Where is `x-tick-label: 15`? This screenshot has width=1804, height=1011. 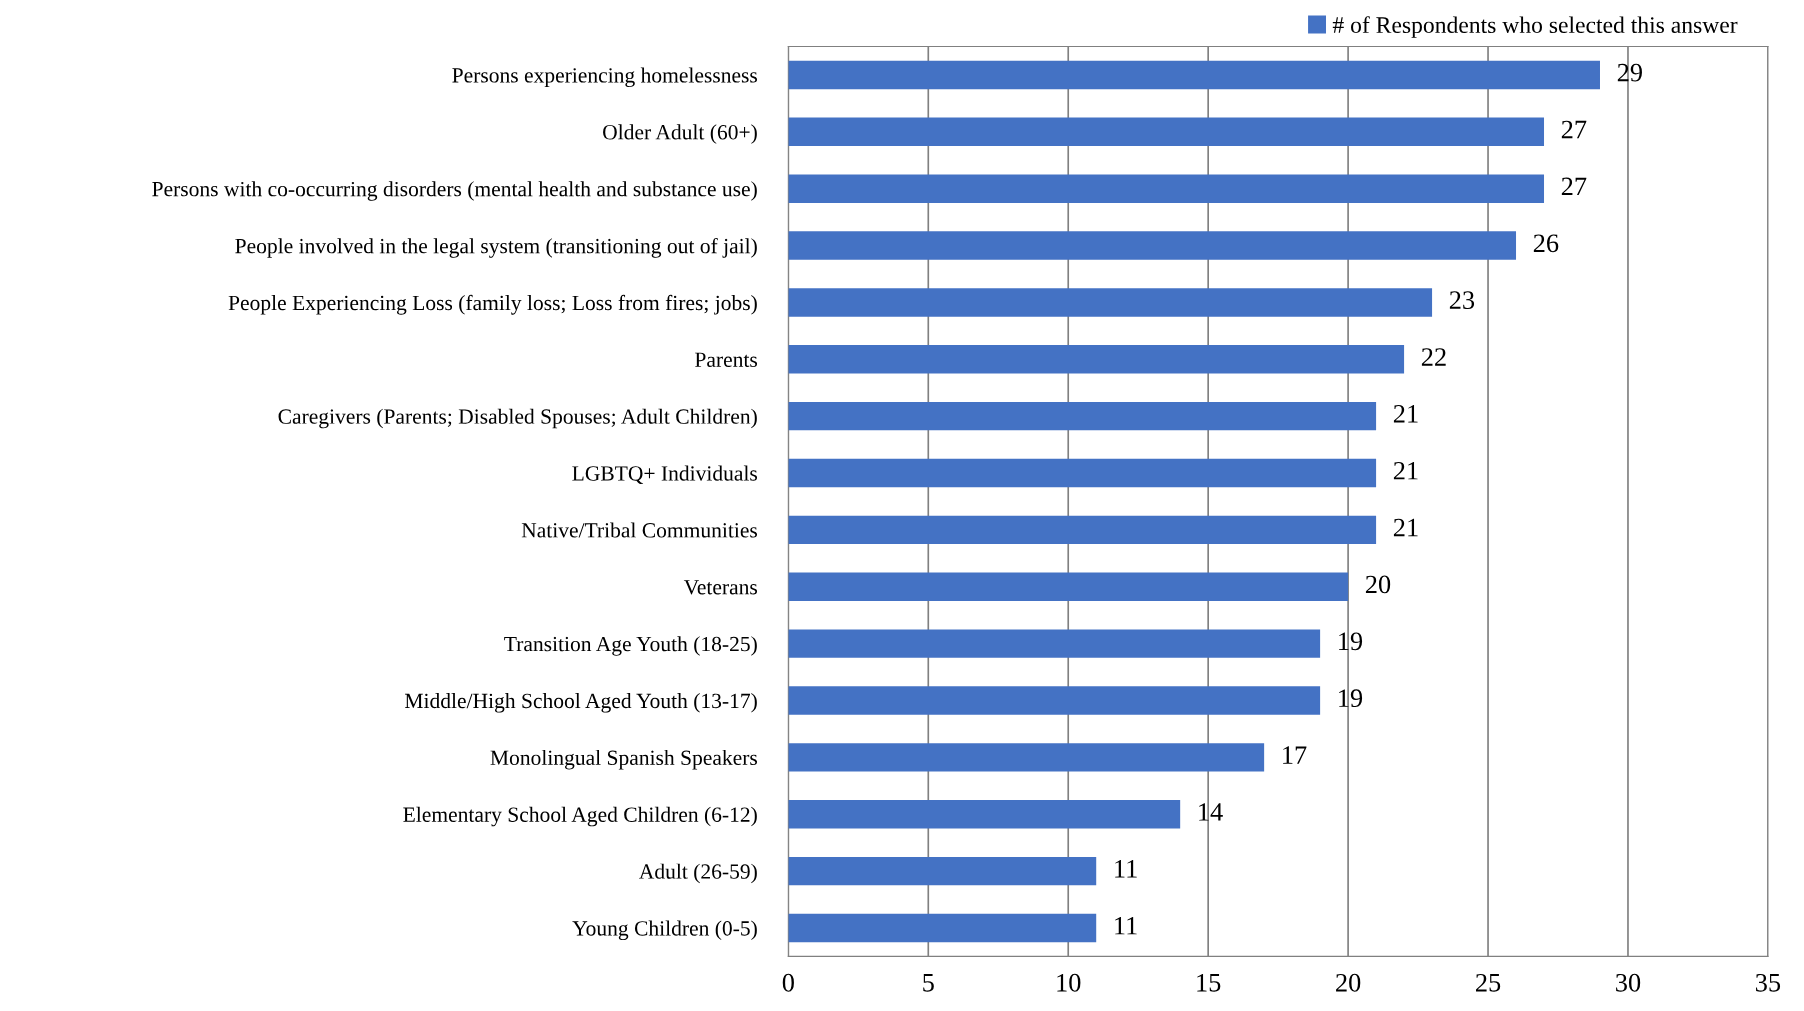
x-tick-label: 15 is located at coordinates (1209, 982).